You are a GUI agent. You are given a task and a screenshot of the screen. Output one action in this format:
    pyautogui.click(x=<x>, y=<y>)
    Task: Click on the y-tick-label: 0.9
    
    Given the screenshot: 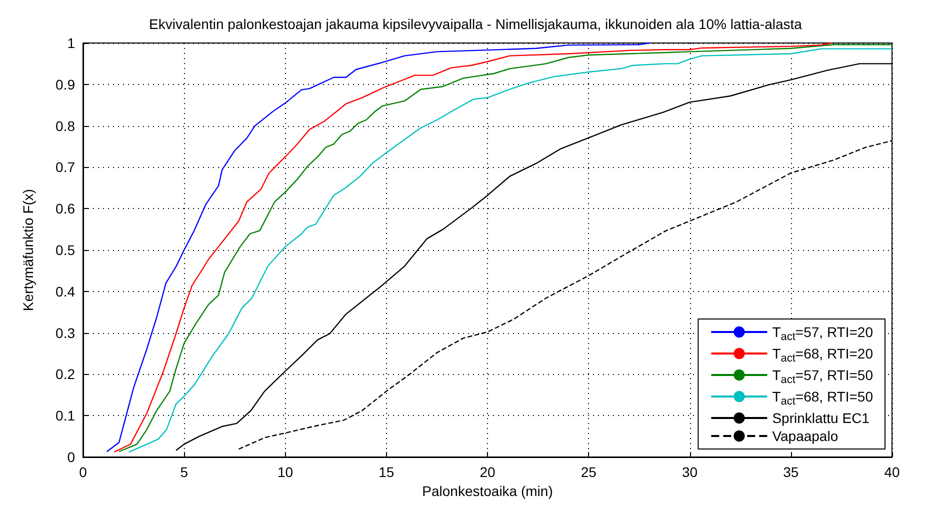 What is the action you would take?
    pyautogui.click(x=66, y=84)
    